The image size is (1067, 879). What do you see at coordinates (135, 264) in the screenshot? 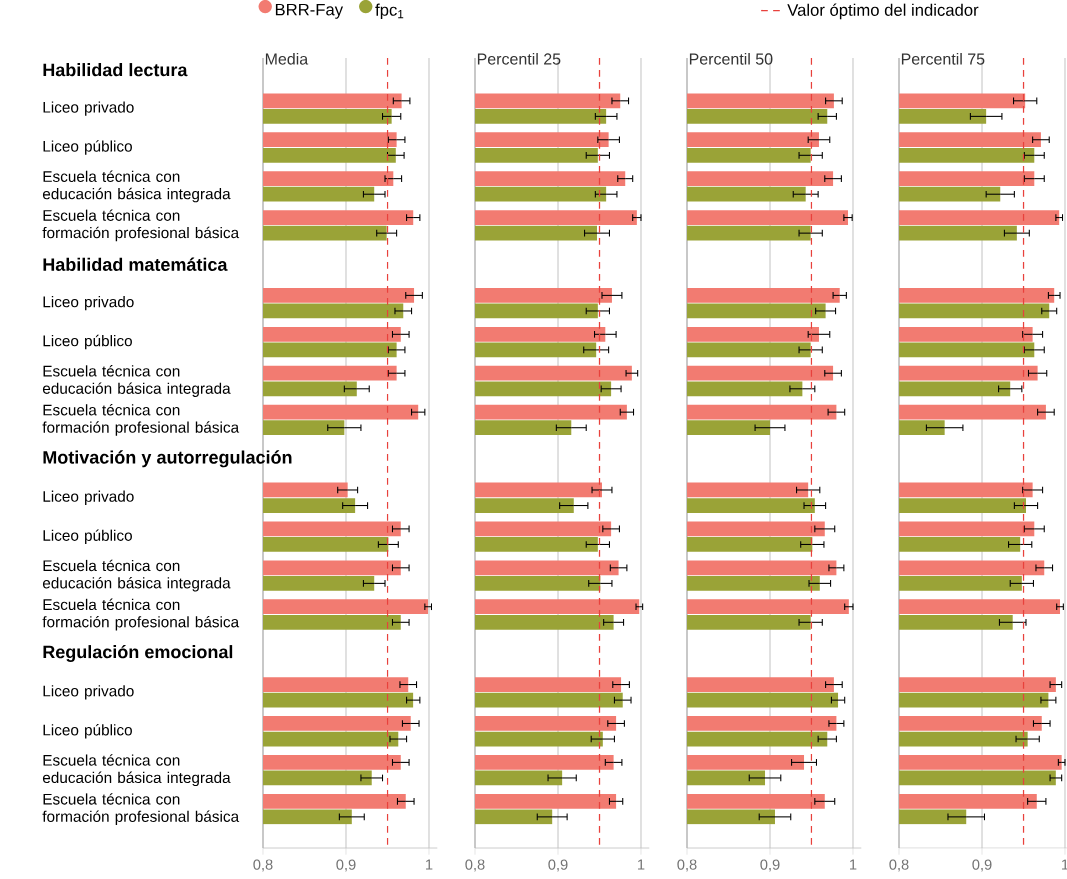
I see `y-tick-label: Habilidad matemática` at bounding box center [135, 264].